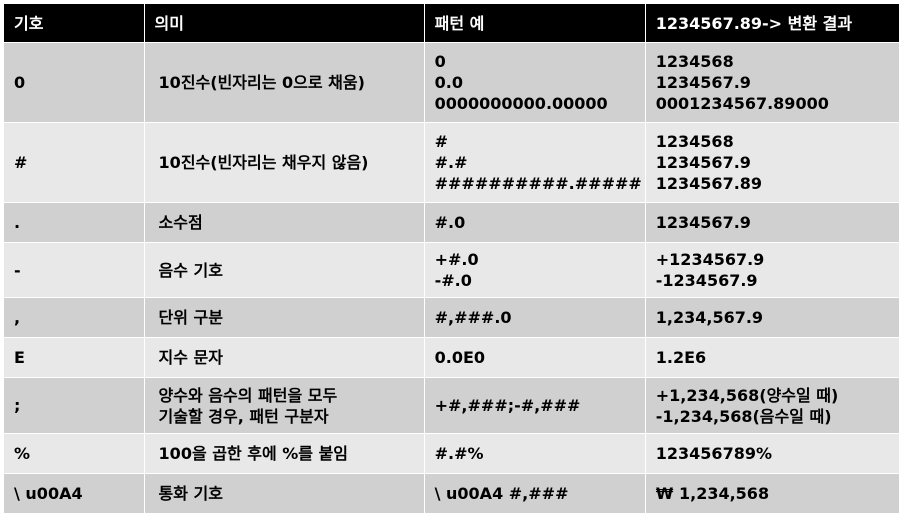 Image resolution: width=903 pixels, height=526 pixels. I want to click on cell-result: ₩ 1,234,568, so click(772, 493).